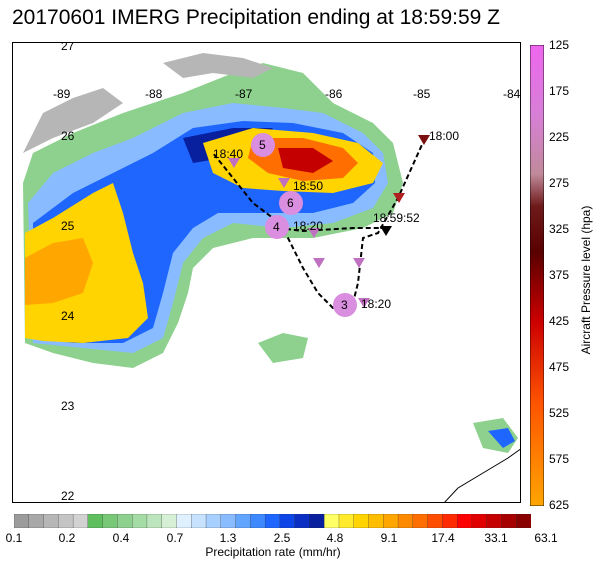  I want to click on precip-tick: 2.5, so click(282, 538).